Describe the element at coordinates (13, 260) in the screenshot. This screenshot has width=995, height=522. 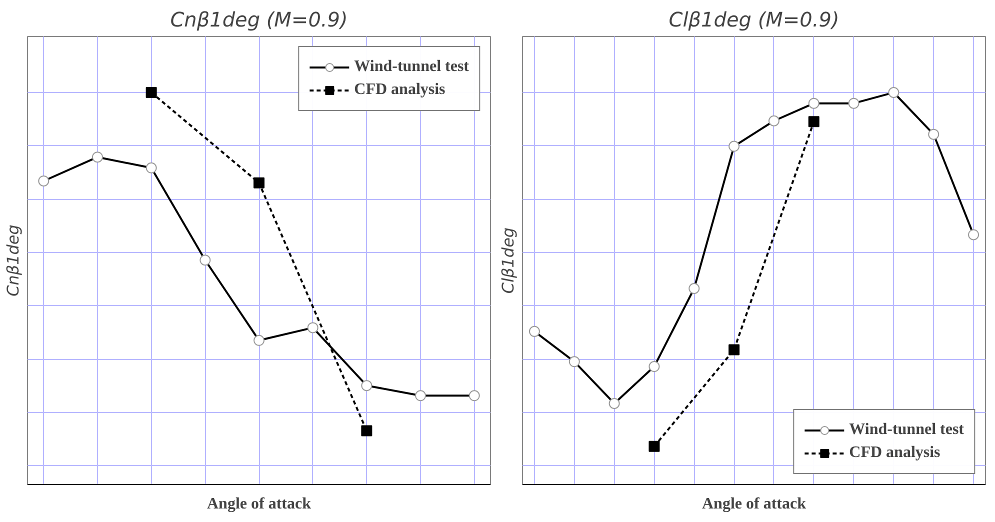
I see `y-axis-title: Cnβ1deg` at that location.